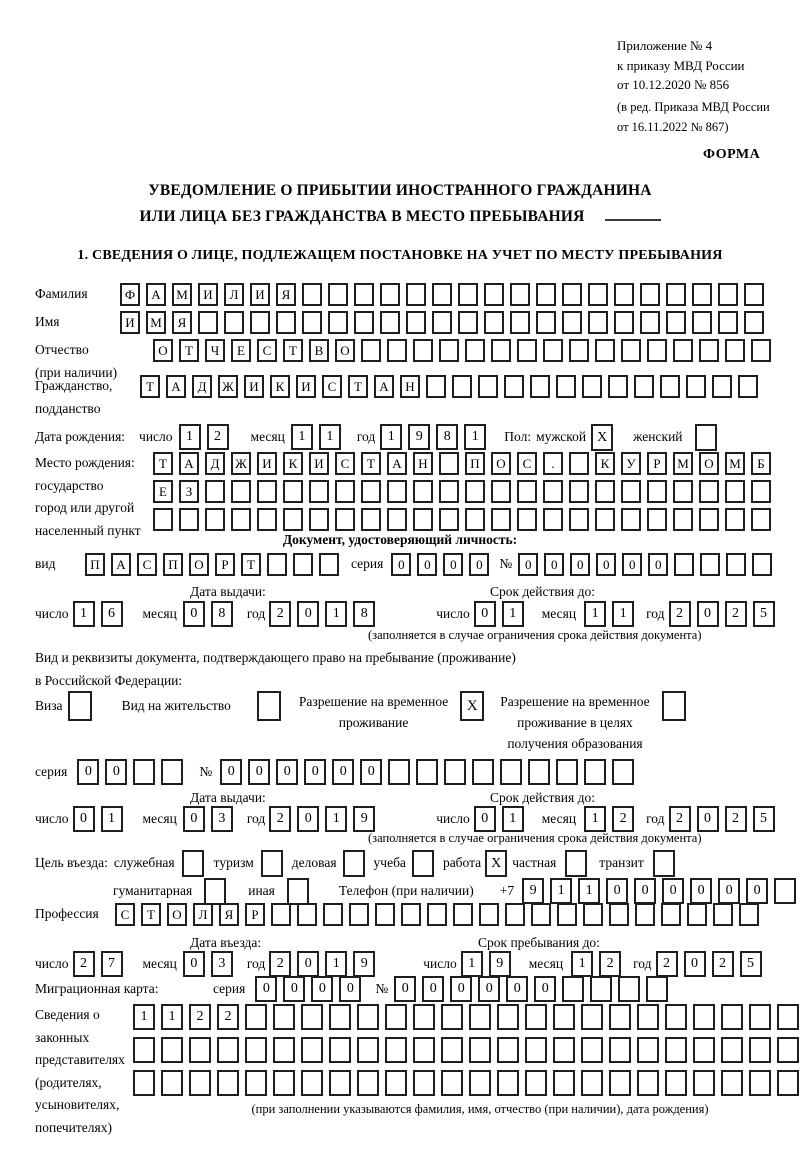  What do you see at coordinates (215, 350) in the screenshot?
I see `char-cell: Ч` at bounding box center [215, 350].